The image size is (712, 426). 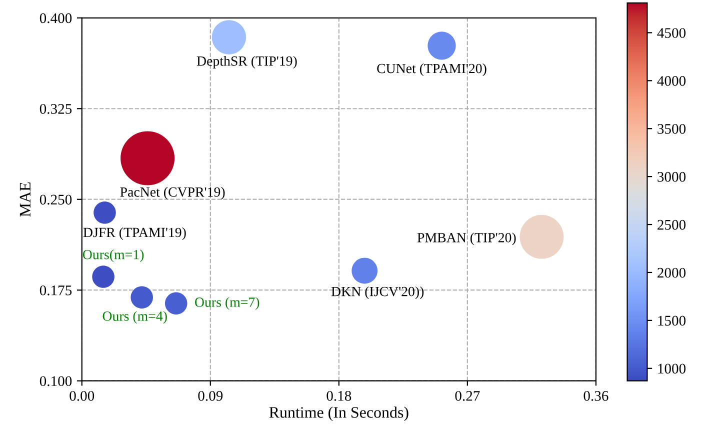 What do you see at coordinates (56, 109) in the screenshot?
I see `y-tick-label: 0.325` at bounding box center [56, 109].